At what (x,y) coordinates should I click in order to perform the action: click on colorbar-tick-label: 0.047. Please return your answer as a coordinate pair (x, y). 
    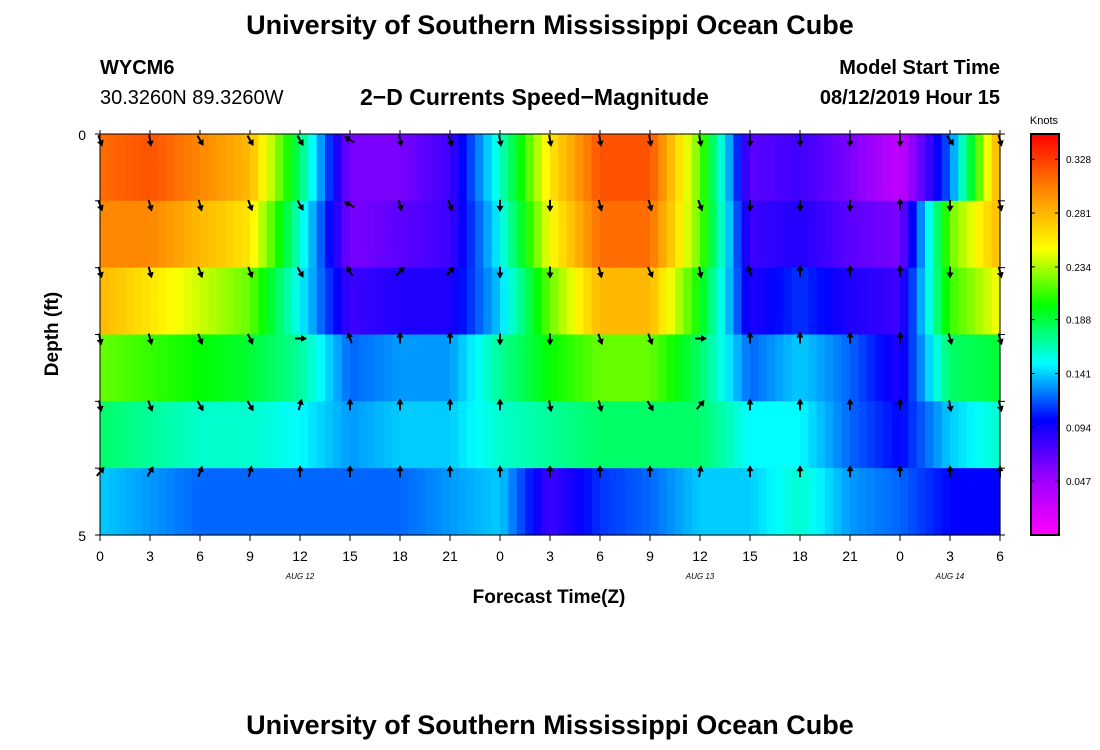
    Looking at the image, I should click on (1078, 482).